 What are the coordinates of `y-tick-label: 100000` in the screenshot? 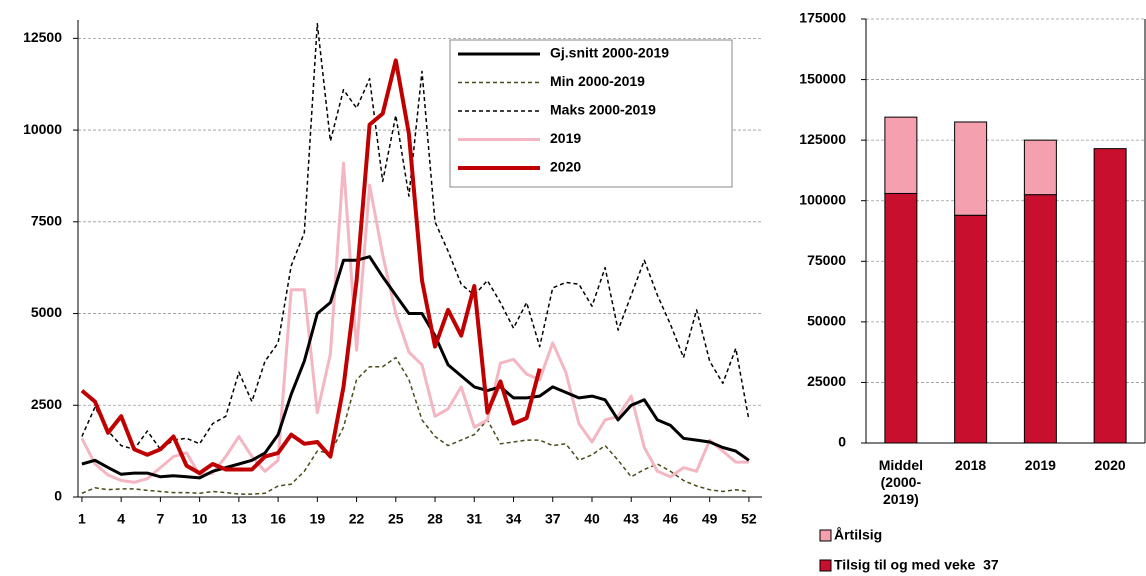 It's located at (822, 199).